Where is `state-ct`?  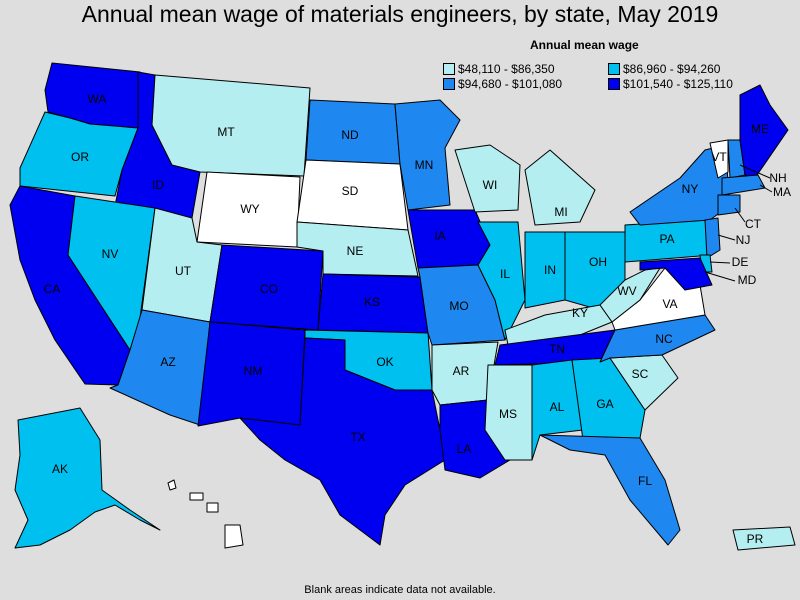 state-ct is located at coordinates (729, 205).